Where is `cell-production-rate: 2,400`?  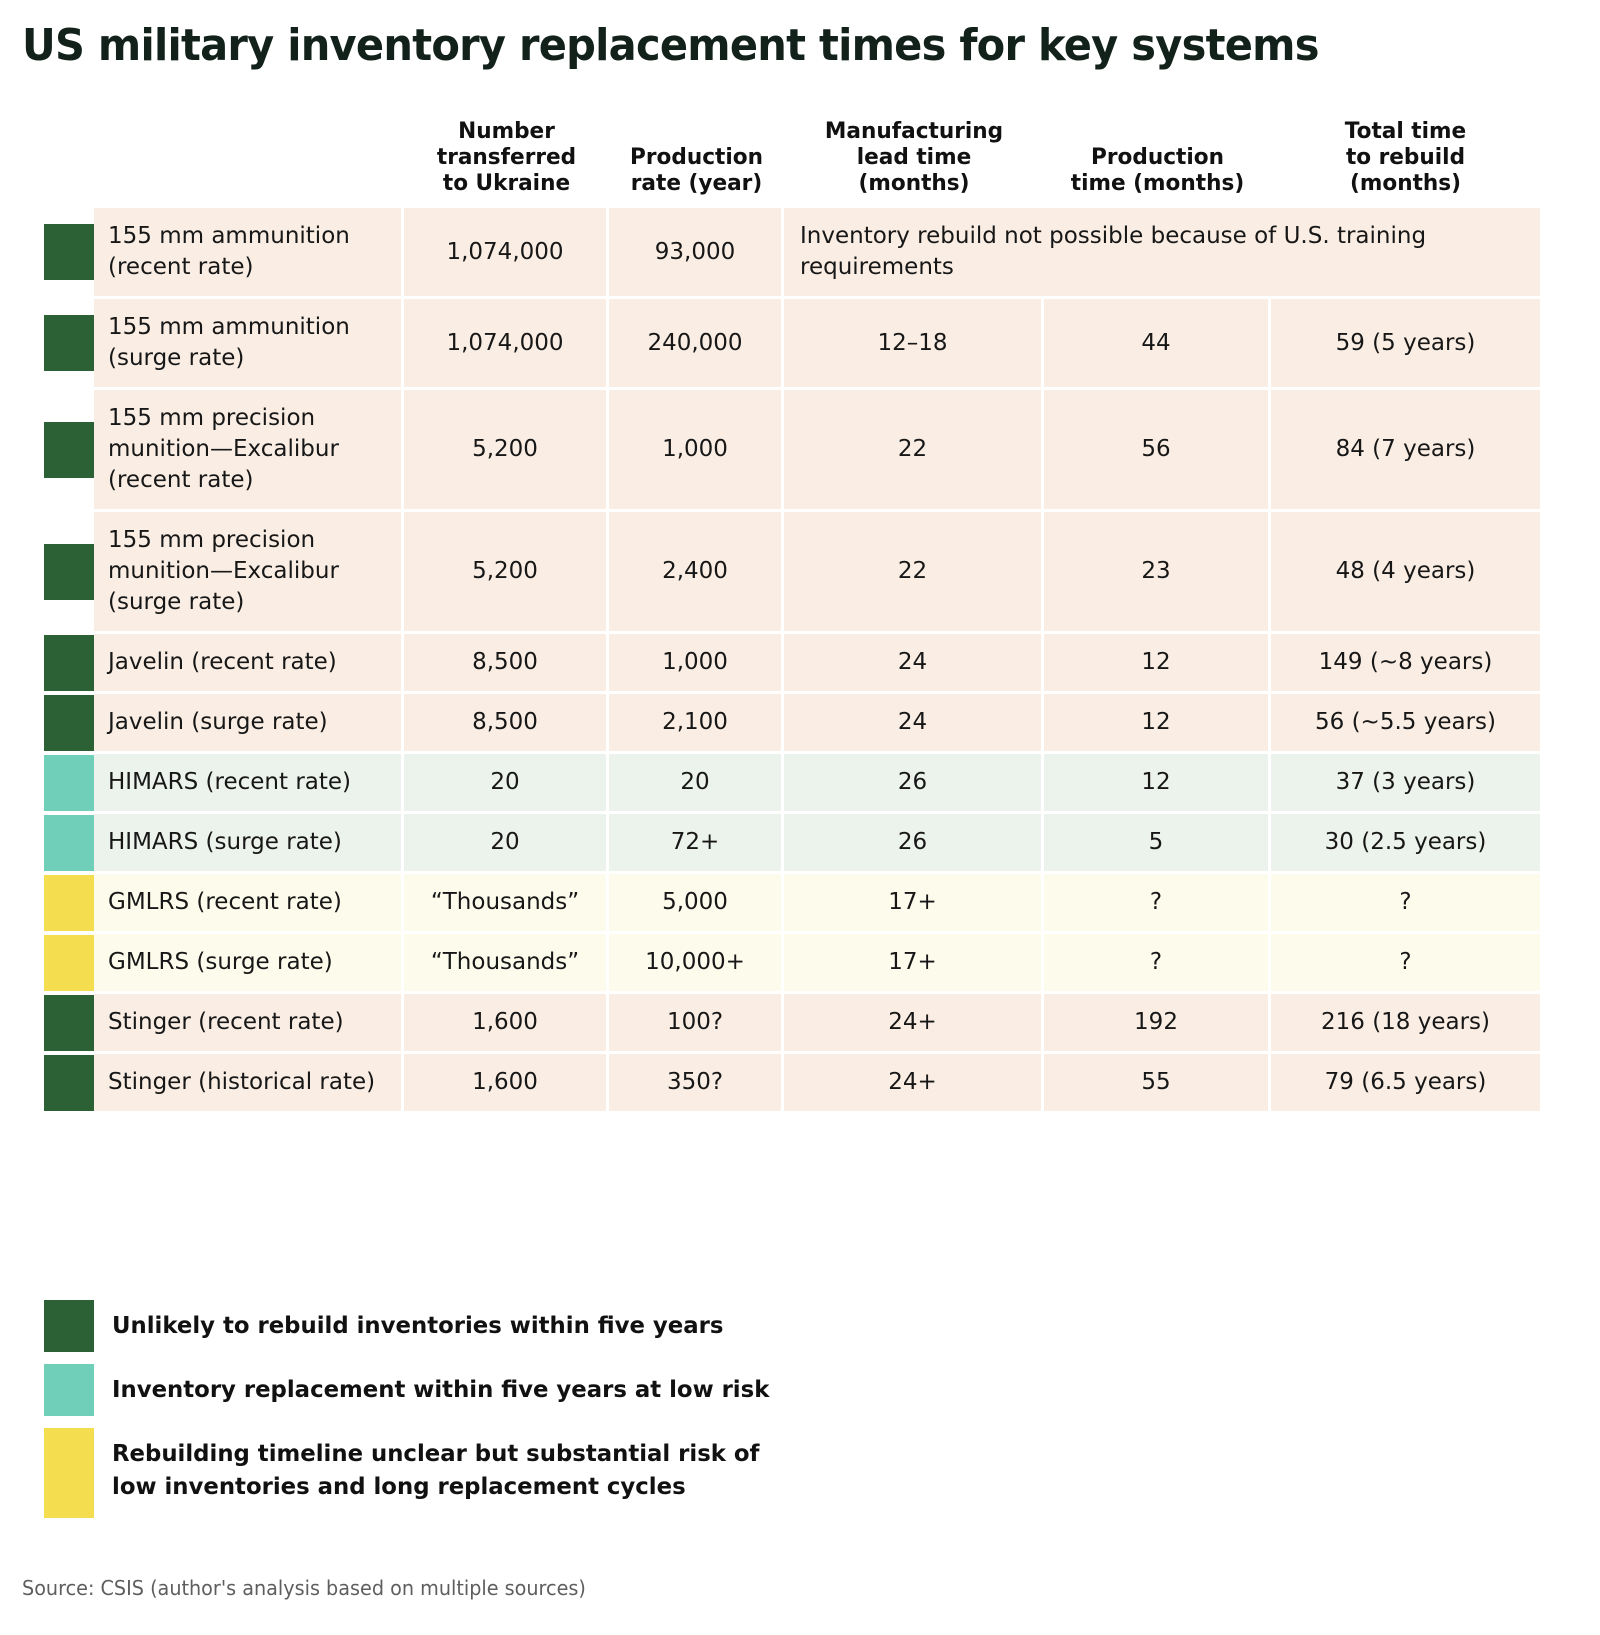
cell-production-rate: 2,400 is located at coordinates (696, 573).